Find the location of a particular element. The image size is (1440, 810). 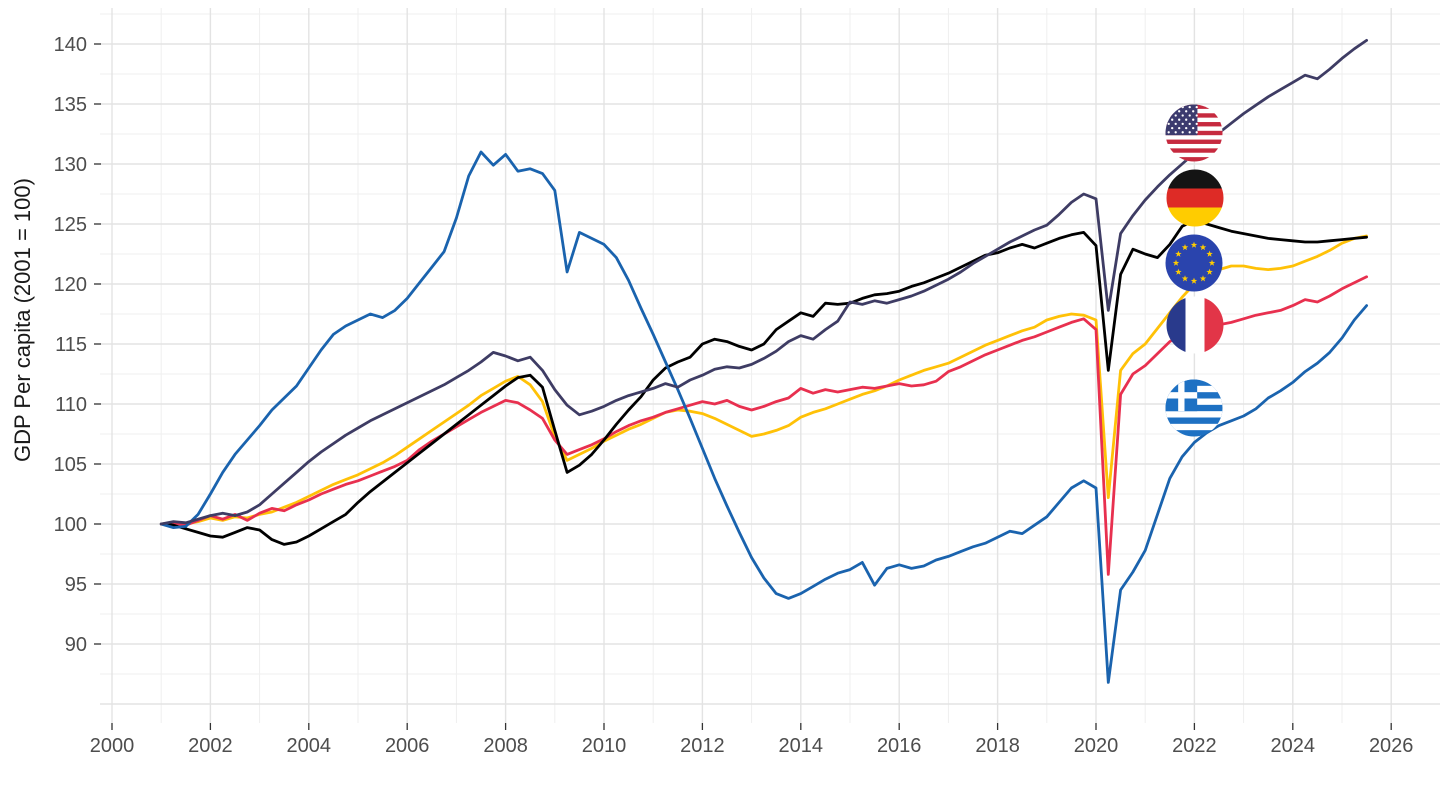

x-tick-label: 2010 is located at coordinates (604, 746).